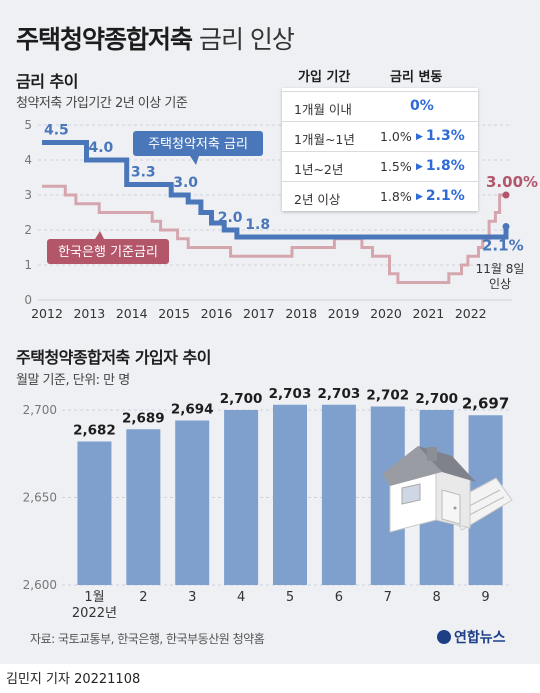 The height and width of the screenshot is (693, 540). What do you see at coordinates (319, 169) in the screenshot?
I see `rate-period: 1년~2년` at bounding box center [319, 169].